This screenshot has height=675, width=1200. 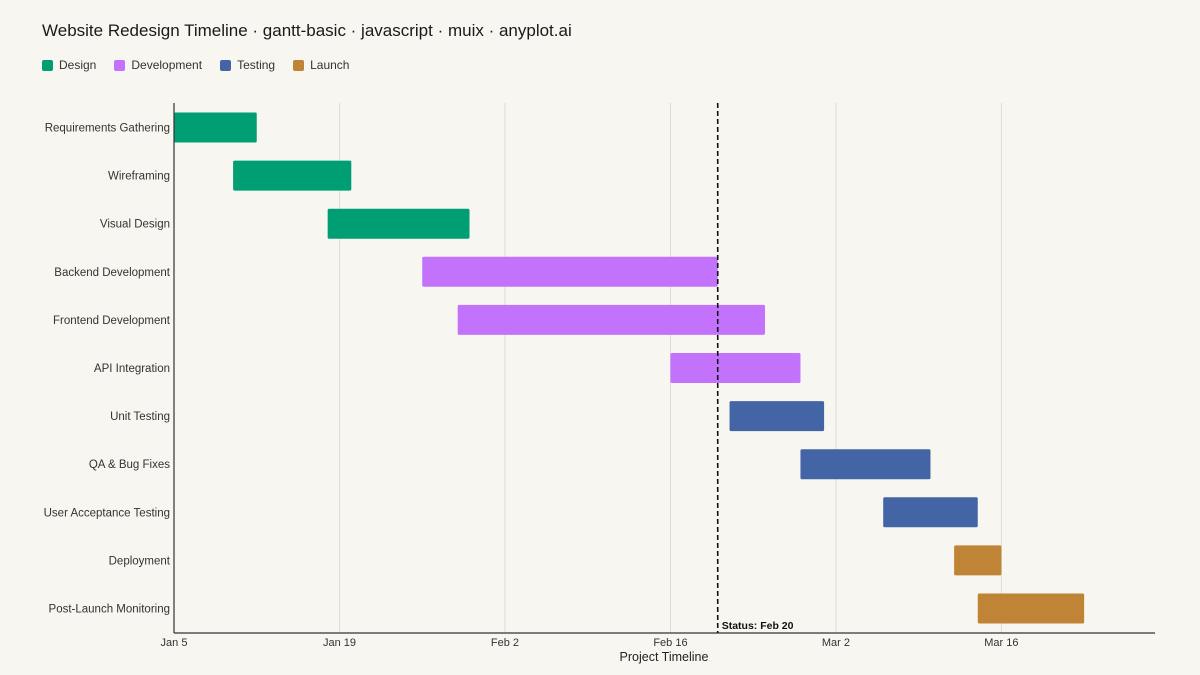 What do you see at coordinates (140, 561) in the screenshot?
I see `task-label: Deployment` at bounding box center [140, 561].